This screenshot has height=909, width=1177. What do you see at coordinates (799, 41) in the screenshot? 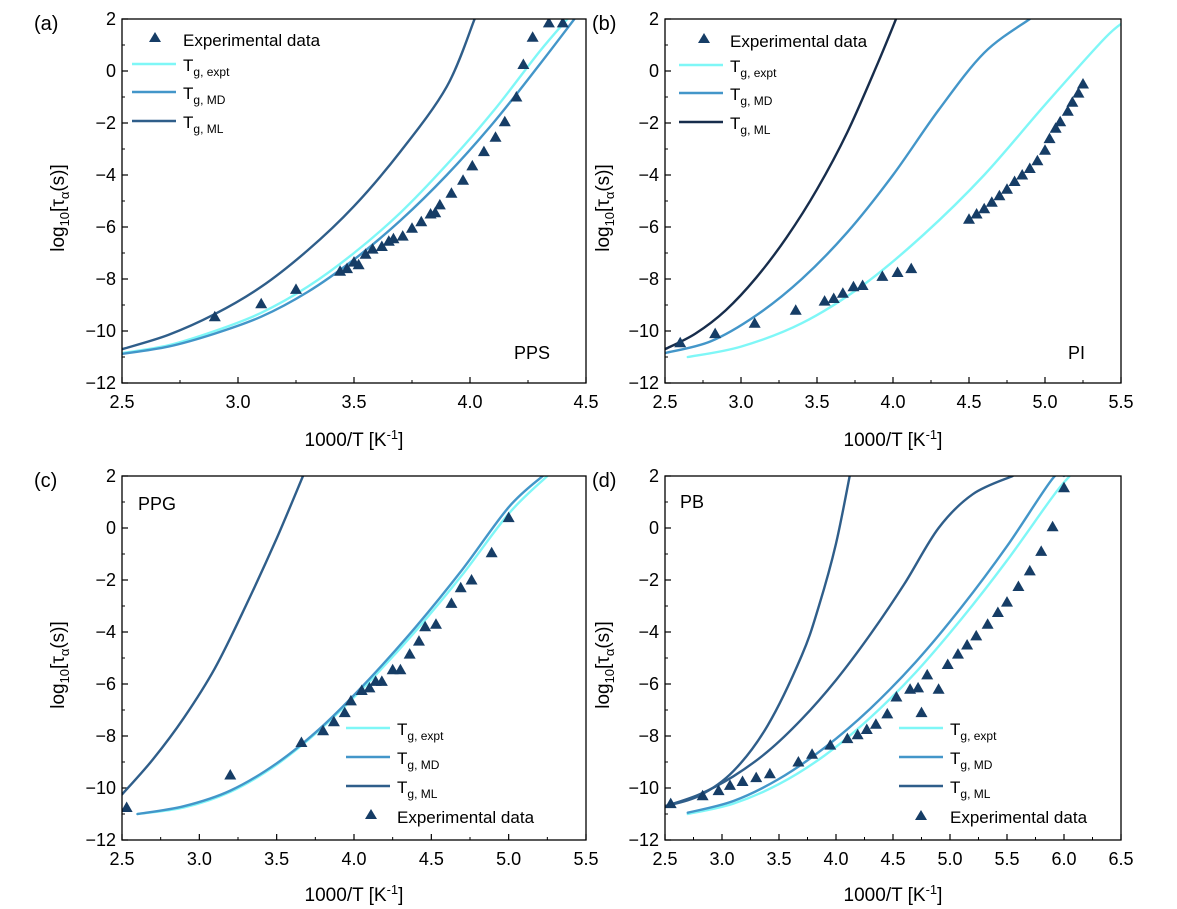
I see `legend-scatter-label: Experimental data` at bounding box center [799, 41].